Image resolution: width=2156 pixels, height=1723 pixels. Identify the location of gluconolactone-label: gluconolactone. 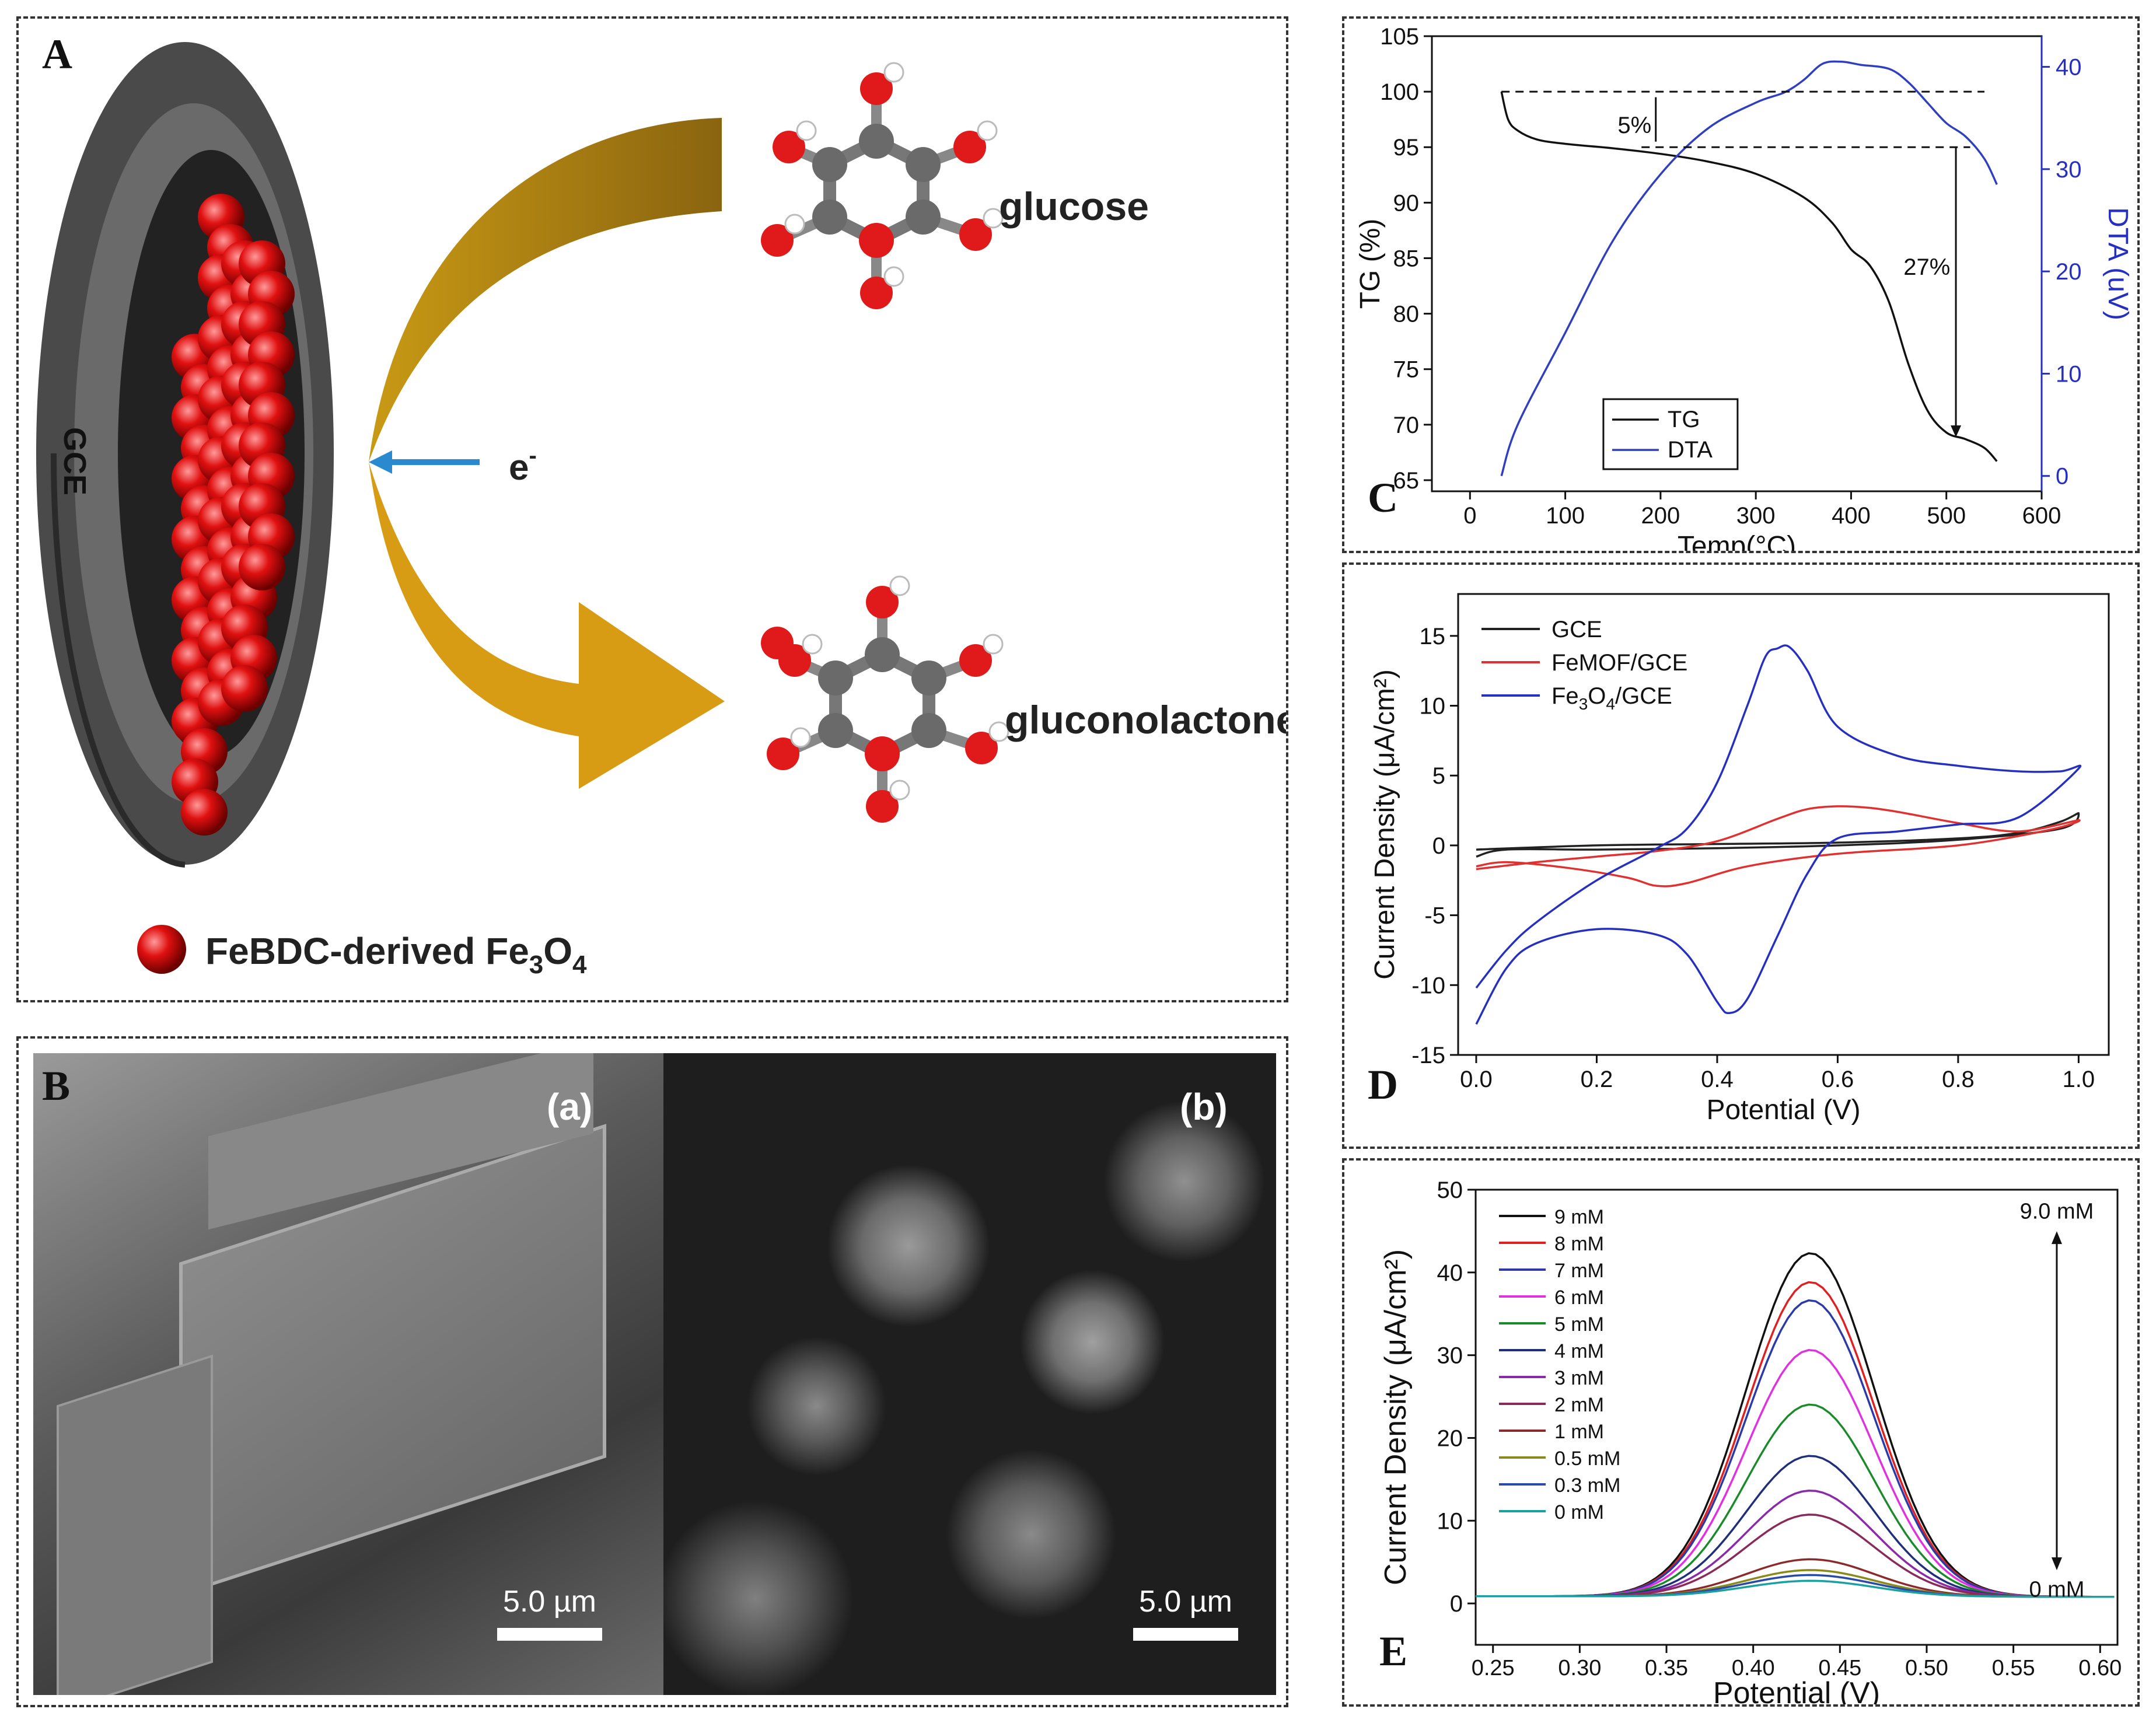
(1145, 720).